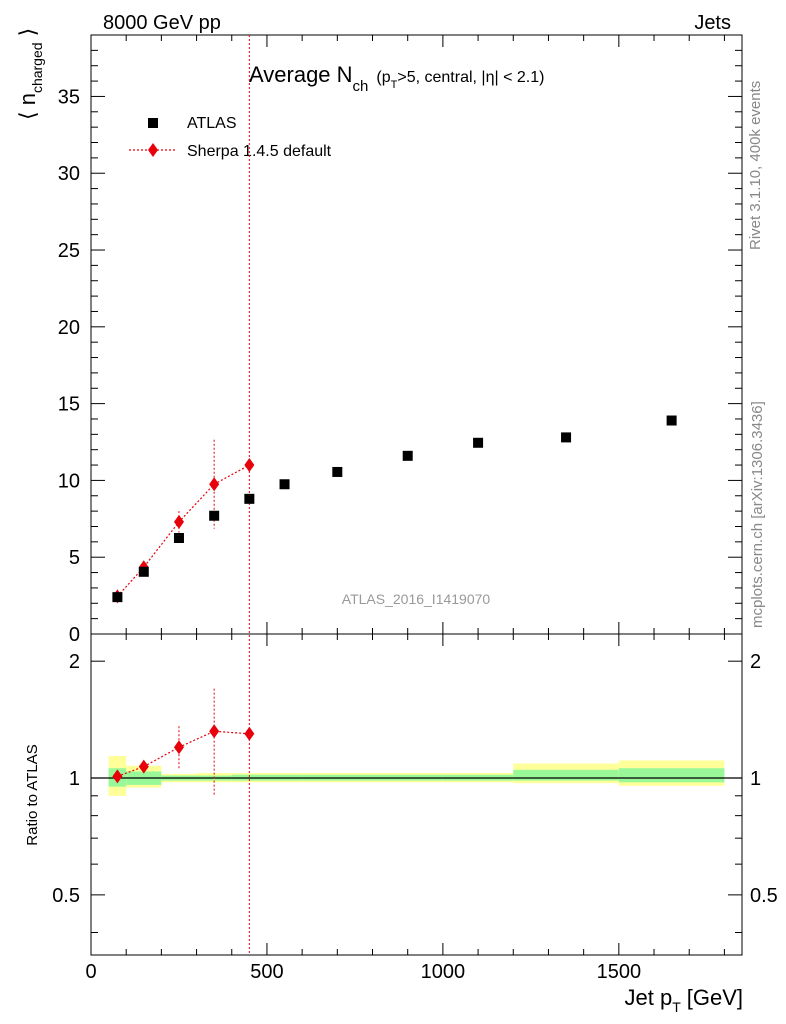 The height and width of the screenshot is (1024, 786). Describe the element at coordinates (443, 972) in the screenshot. I see `x-tick-label: 1000` at that location.